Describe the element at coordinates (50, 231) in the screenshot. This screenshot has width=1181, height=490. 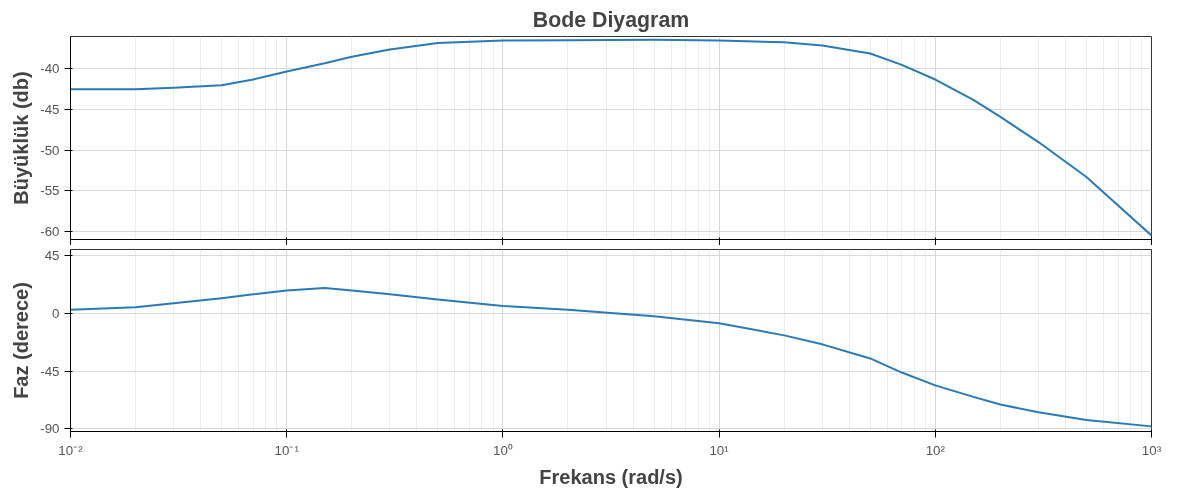
I see `y-tick-label: -60` at that location.